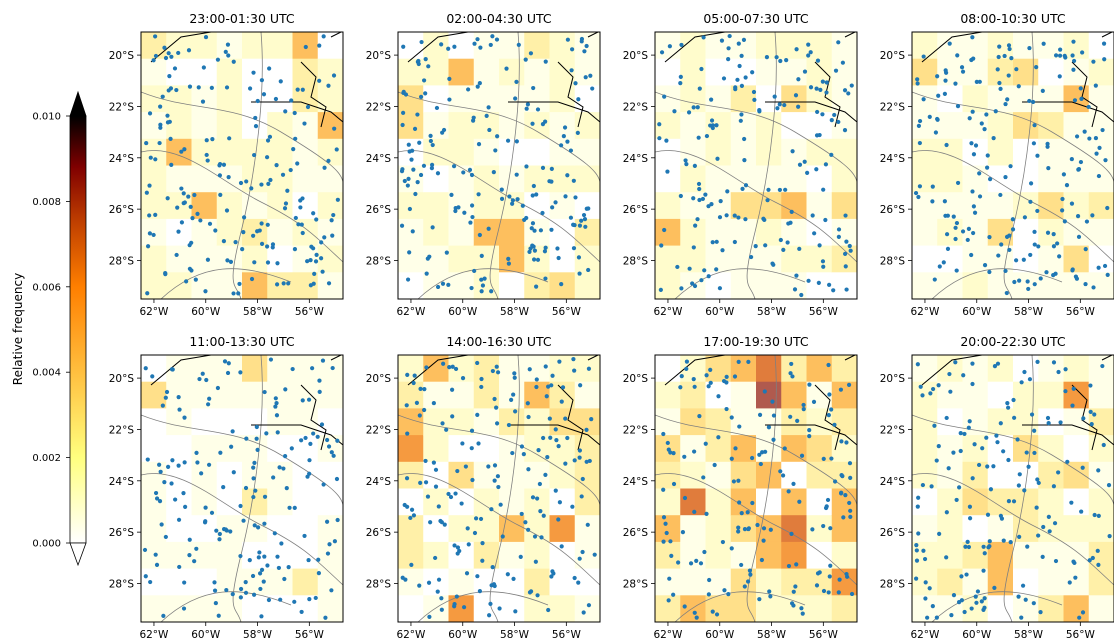 This screenshot has height=642, width=1114. Describe the element at coordinates (1013, 341) in the screenshot. I see `panel-title: 20:00-22:30 UTC` at that location.